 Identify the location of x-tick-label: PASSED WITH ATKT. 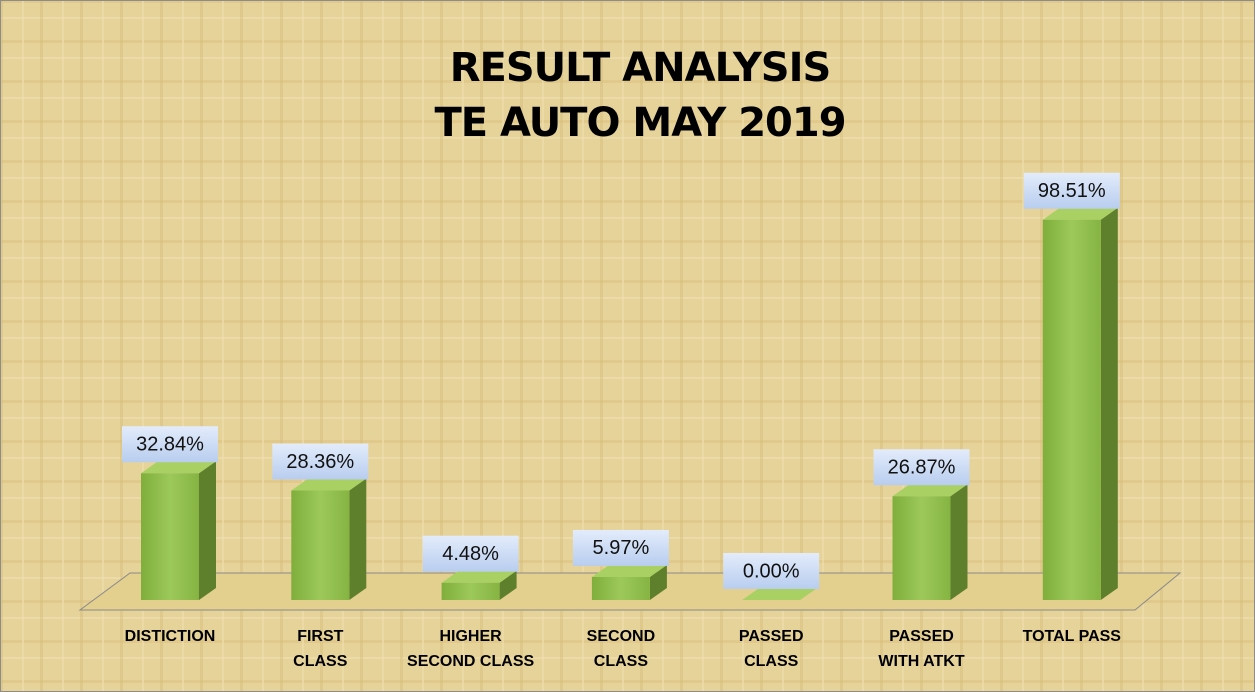
(921, 649).